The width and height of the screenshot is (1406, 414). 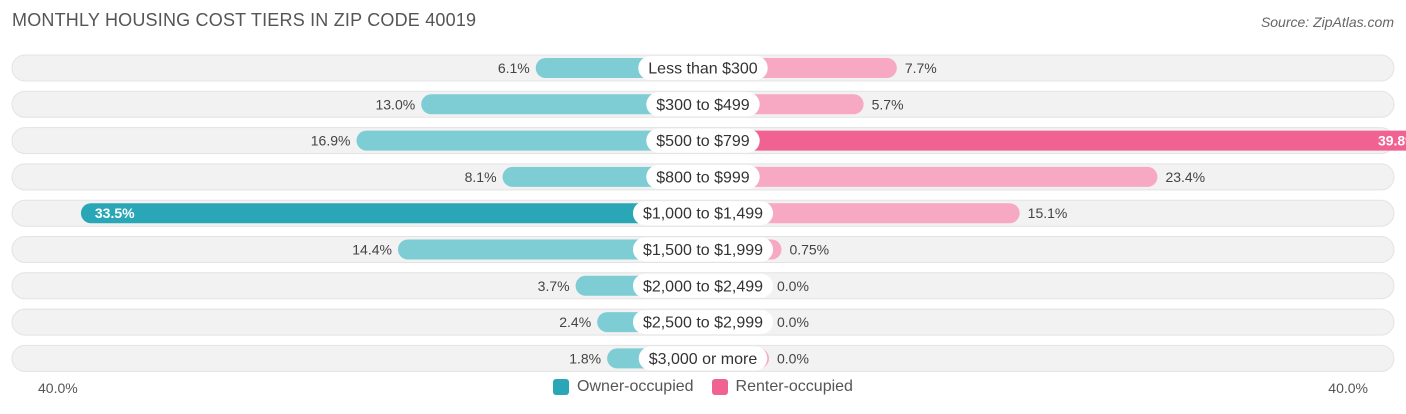 I want to click on category-label: Less than $300, so click(x=703, y=69).